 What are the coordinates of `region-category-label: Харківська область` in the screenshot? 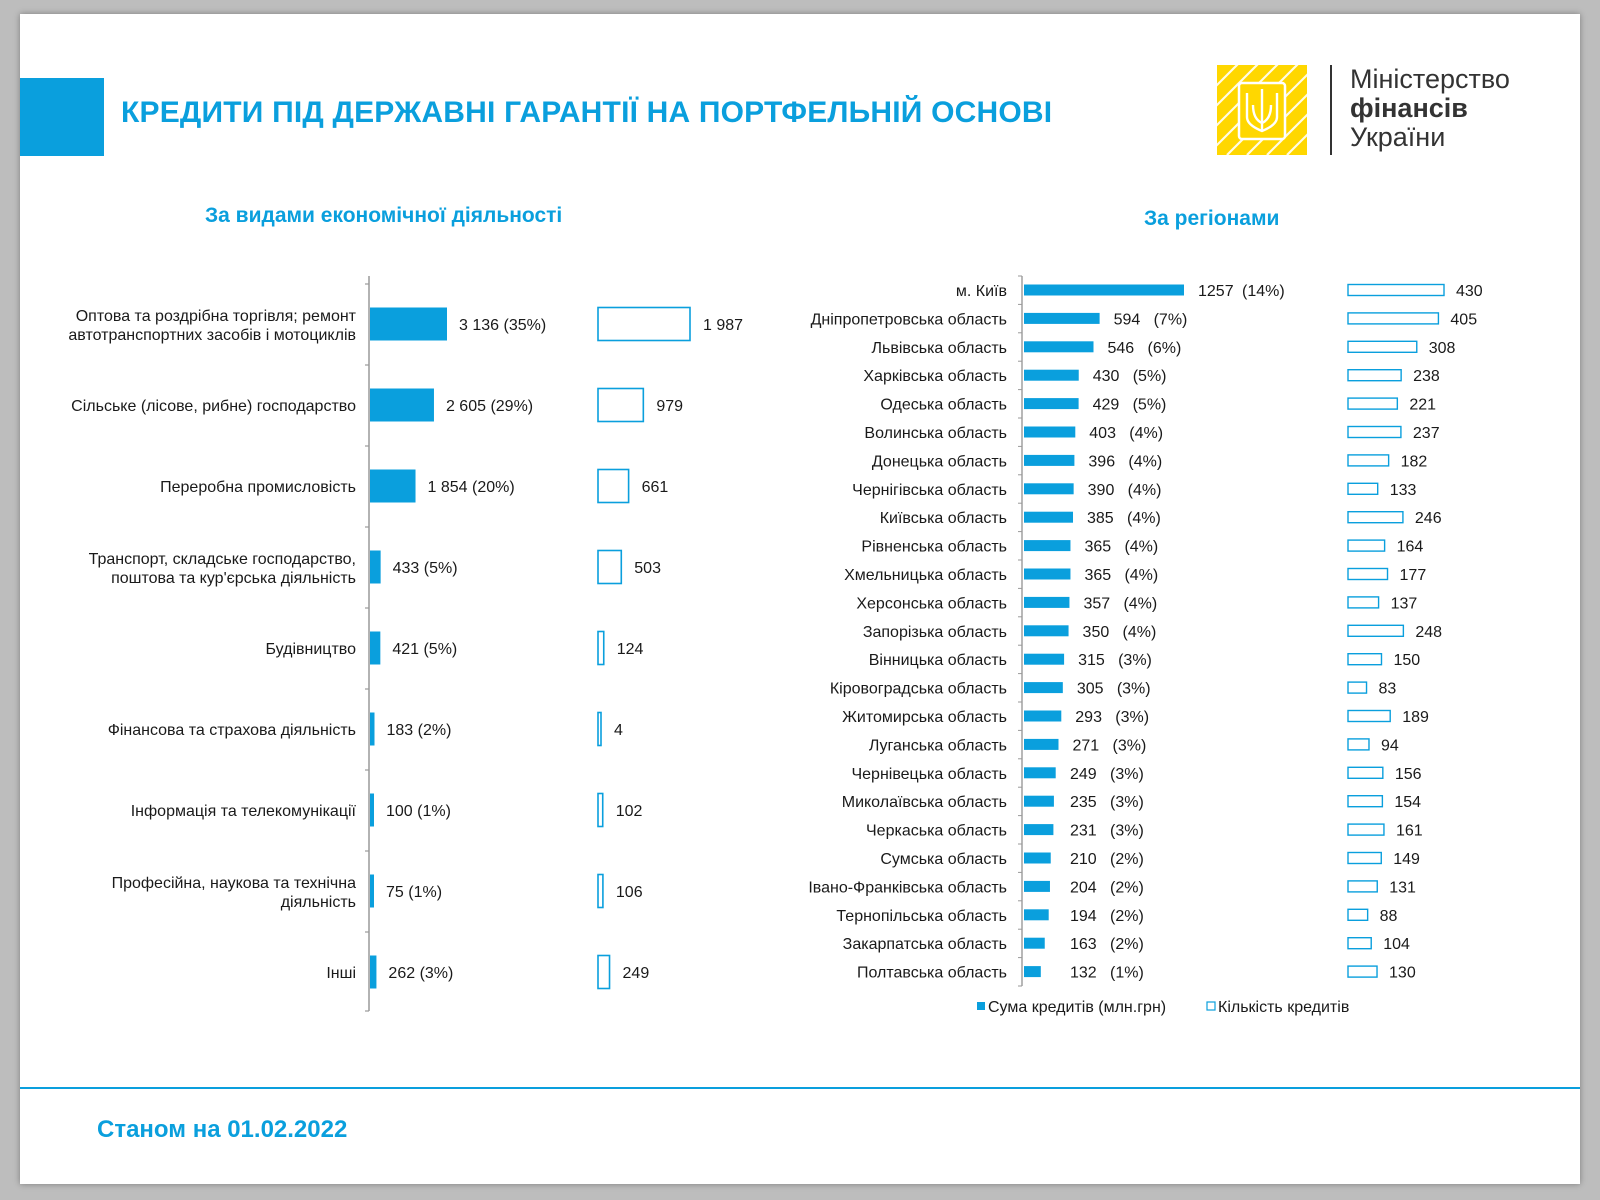 It's located at (935, 376).